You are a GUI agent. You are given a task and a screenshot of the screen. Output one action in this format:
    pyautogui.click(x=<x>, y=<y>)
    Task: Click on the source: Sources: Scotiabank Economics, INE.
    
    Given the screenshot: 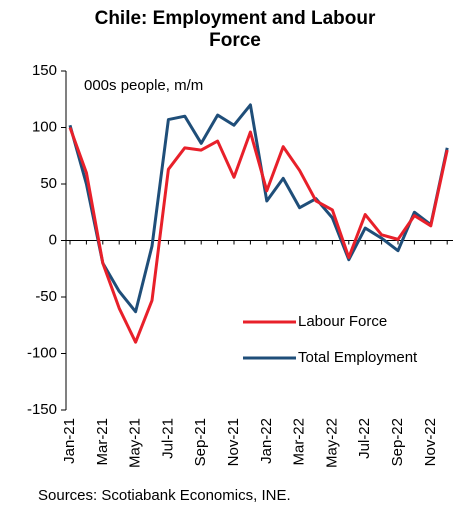 What is the action you would take?
    pyautogui.click(x=164, y=495)
    